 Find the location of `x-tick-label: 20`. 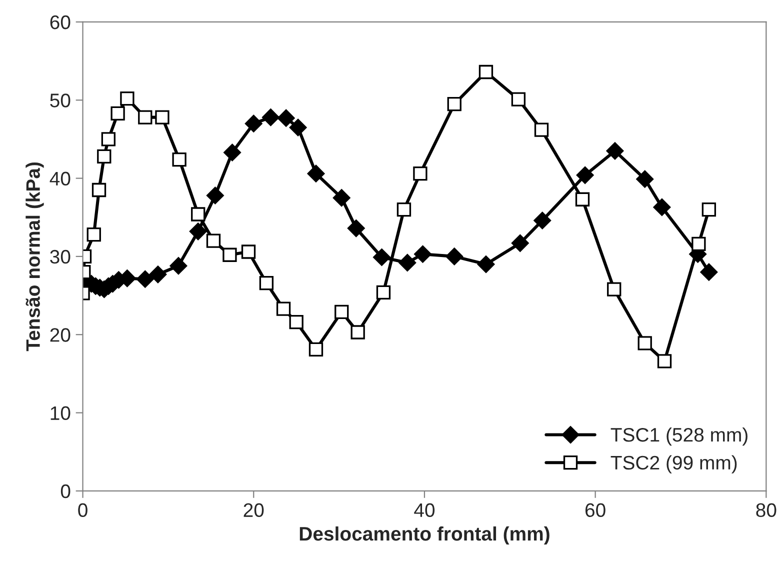

x-tick-label: 20 is located at coordinates (254, 510).